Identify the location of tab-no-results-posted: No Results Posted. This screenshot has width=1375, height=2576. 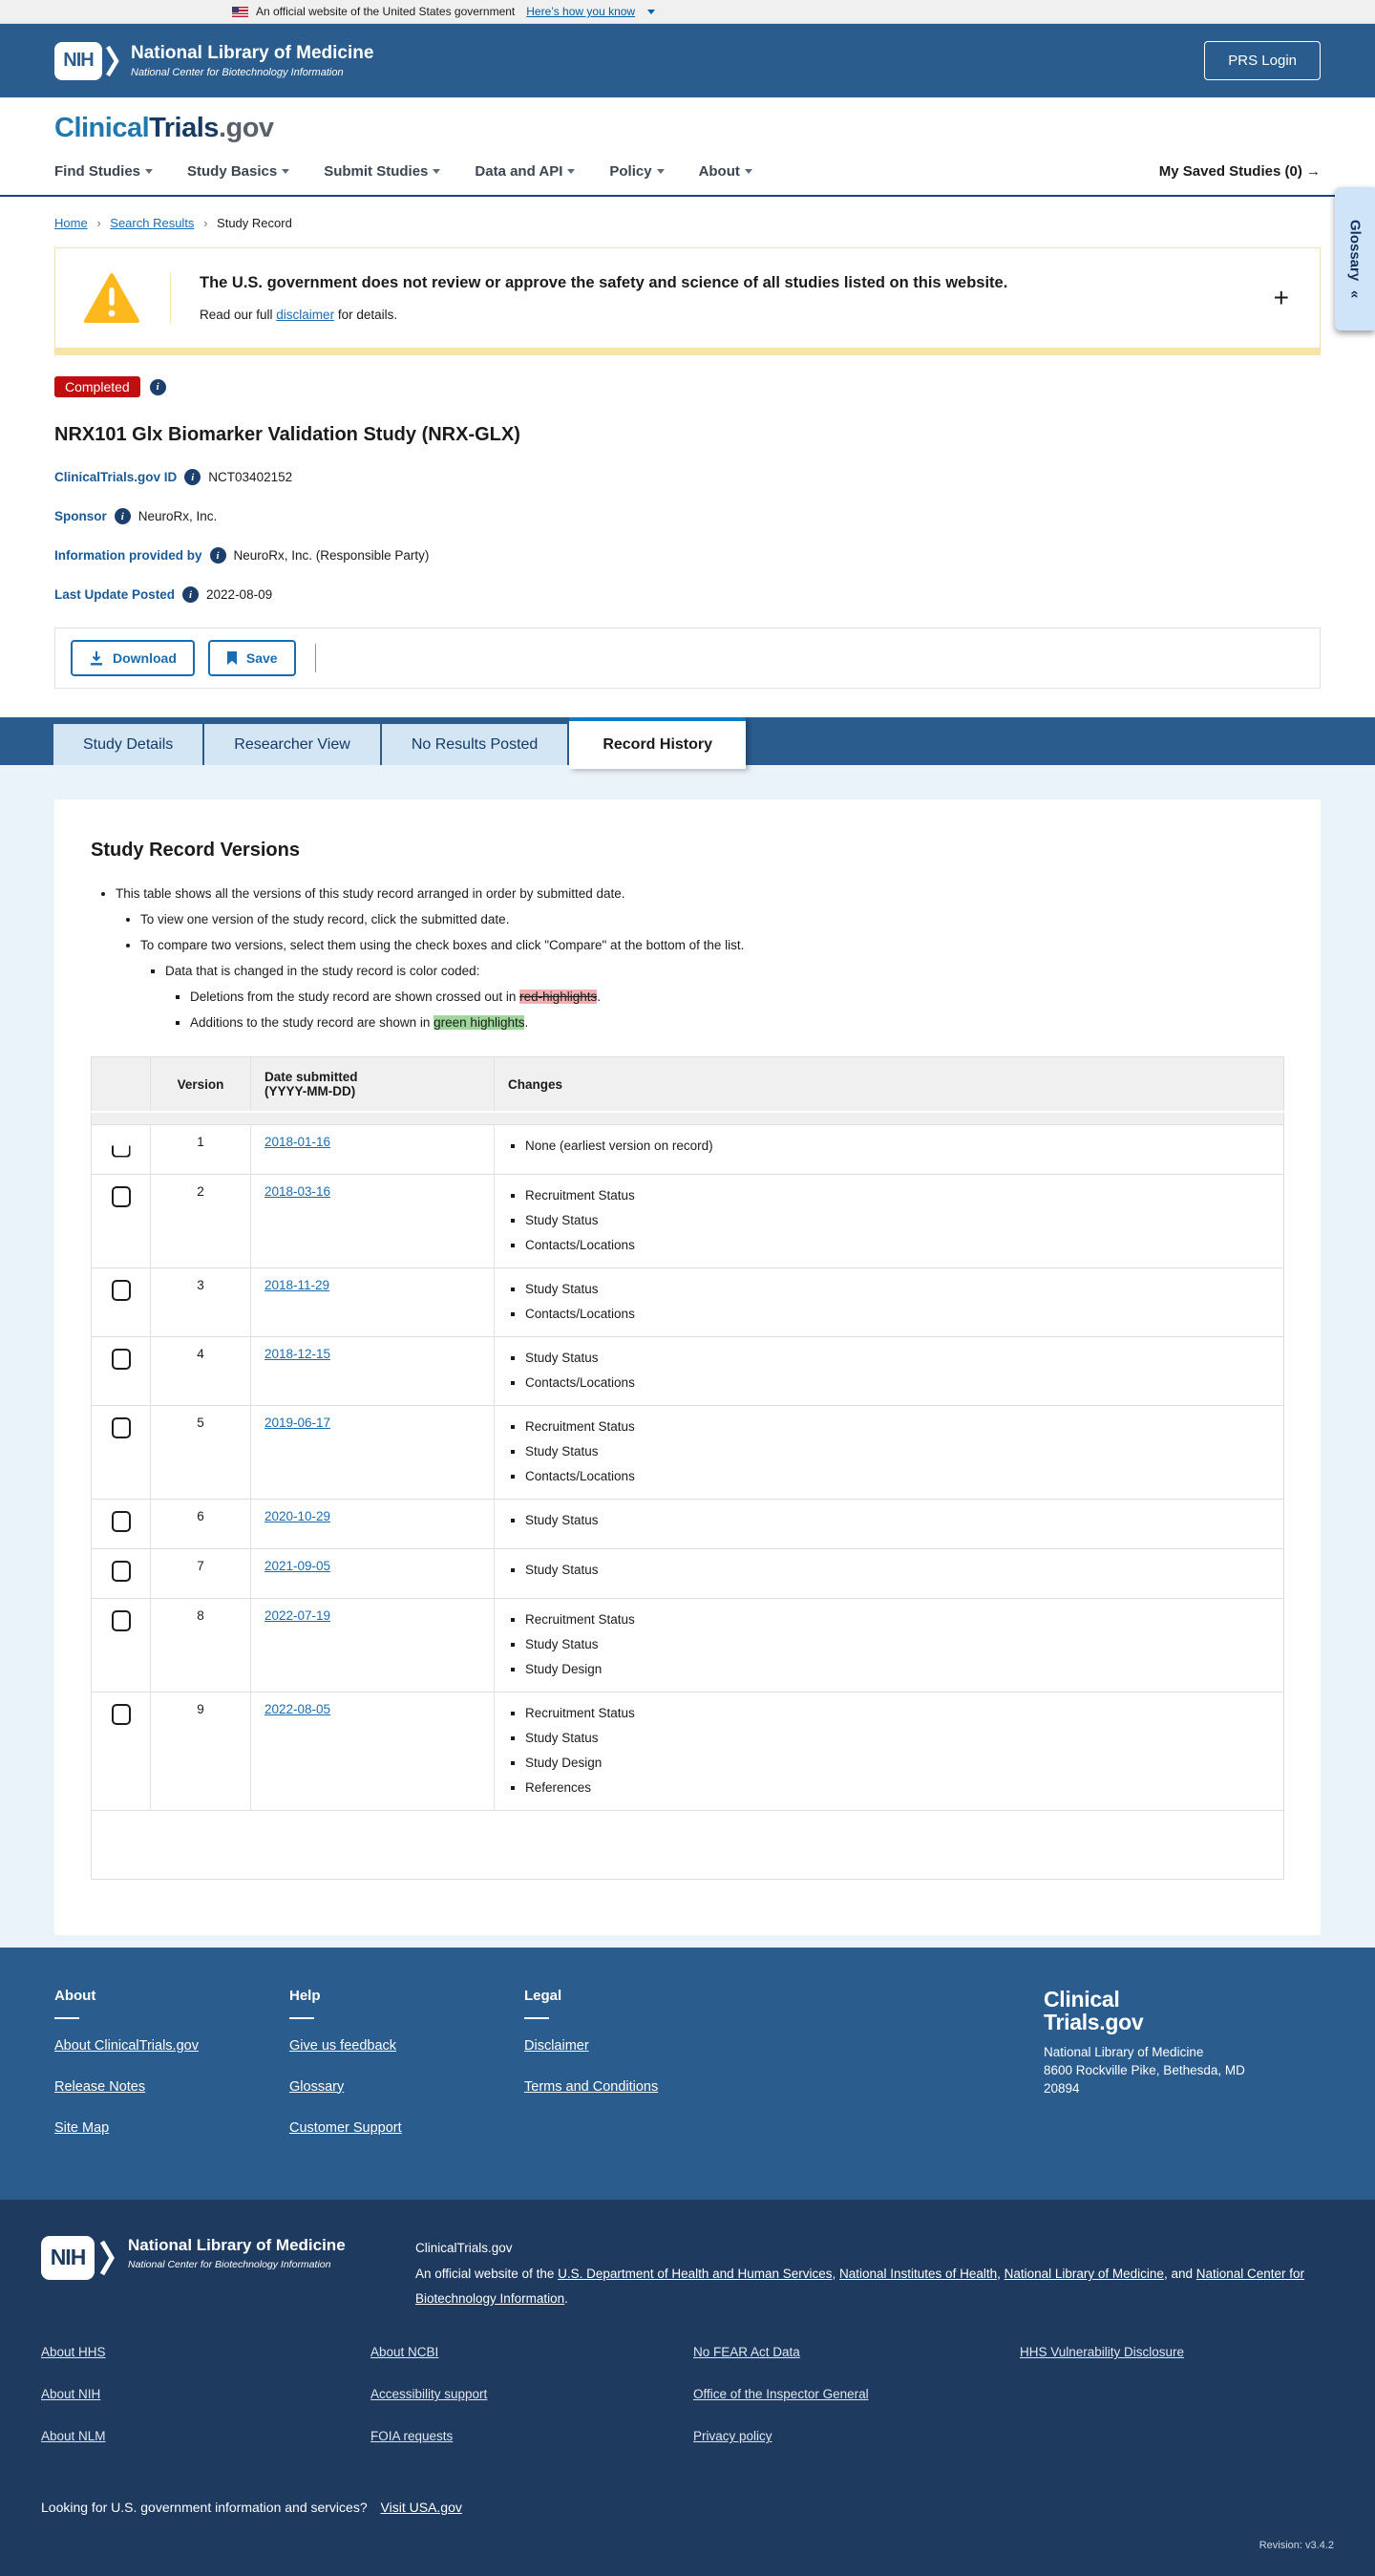
(475, 744).